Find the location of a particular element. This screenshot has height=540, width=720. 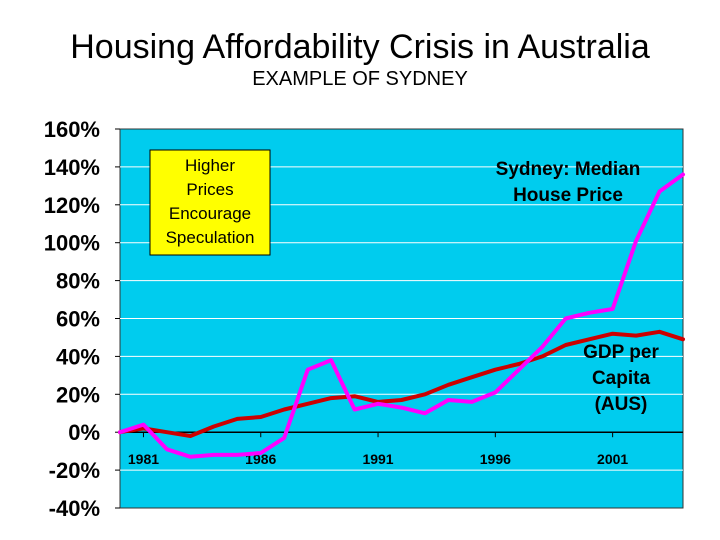

y-axis-ticks: 160% 140% 120% 100% 80% 60% 40% 20% 0% -20% -40% is located at coordinates (82, 319).